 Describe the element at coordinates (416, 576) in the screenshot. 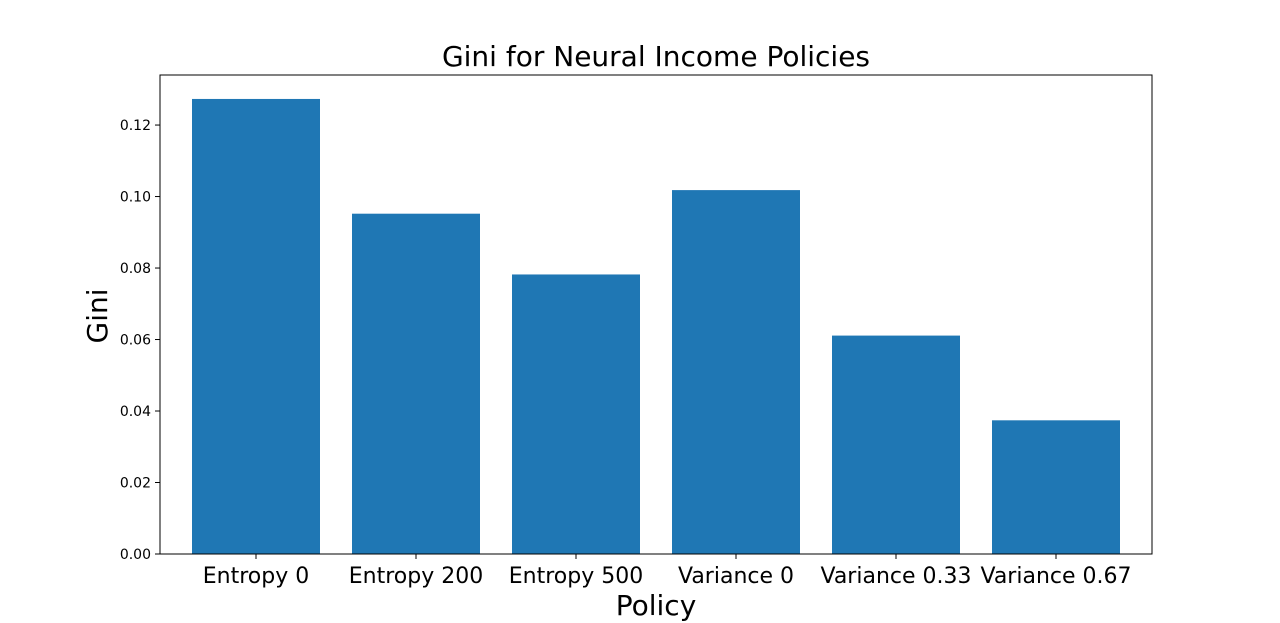

I see `x-tick-label: Entropy 200` at that location.